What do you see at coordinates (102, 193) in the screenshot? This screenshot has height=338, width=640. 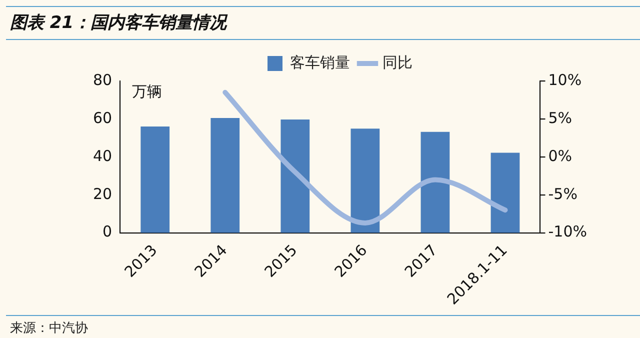 I see `y-tick-label: 20` at bounding box center [102, 193].